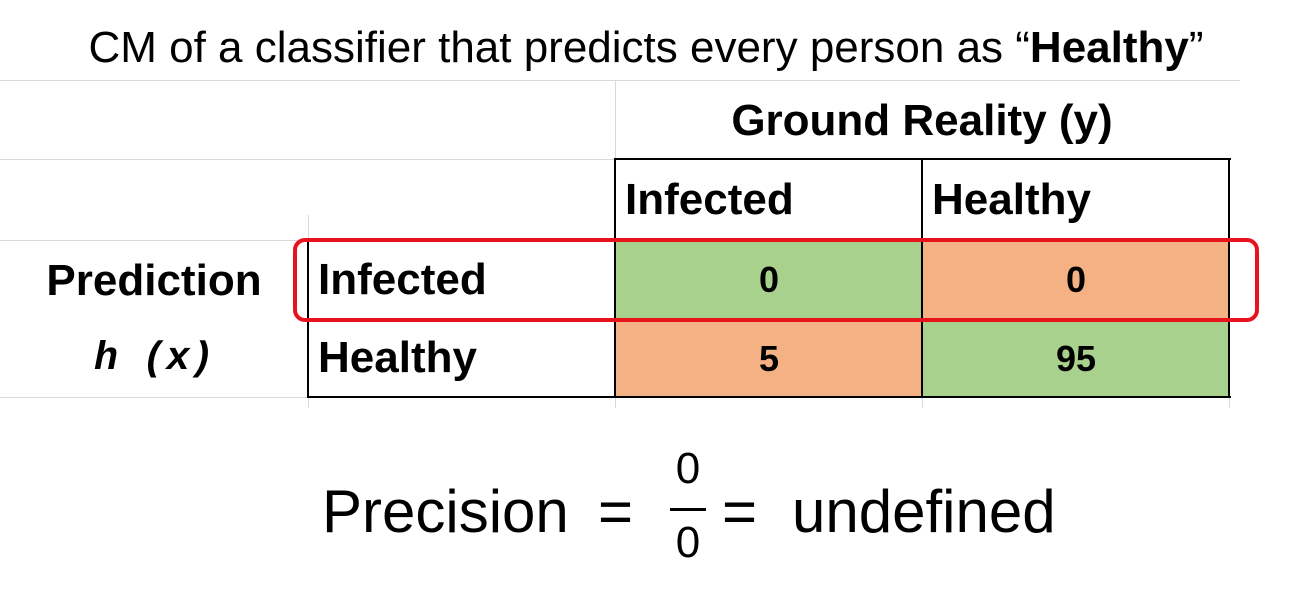  I want to click on row-header-infected: Infected, so click(402, 279).